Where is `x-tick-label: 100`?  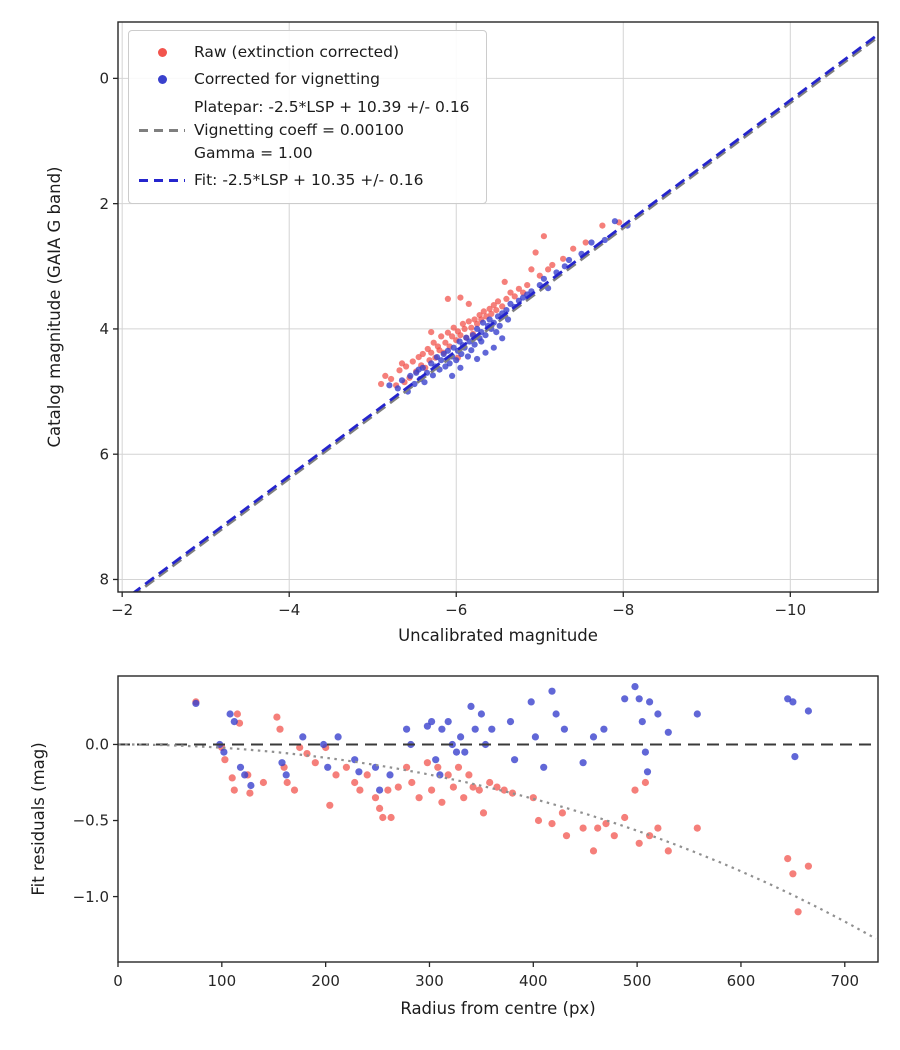
x-tick-label: 100 is located at coordinates (222, 981).